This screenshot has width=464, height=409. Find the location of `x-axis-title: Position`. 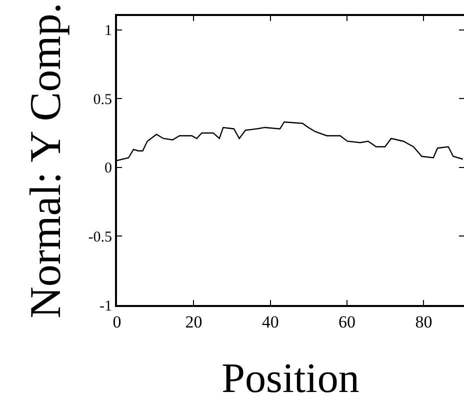

x-axis-title: Position is located at coordinates (291, 379).